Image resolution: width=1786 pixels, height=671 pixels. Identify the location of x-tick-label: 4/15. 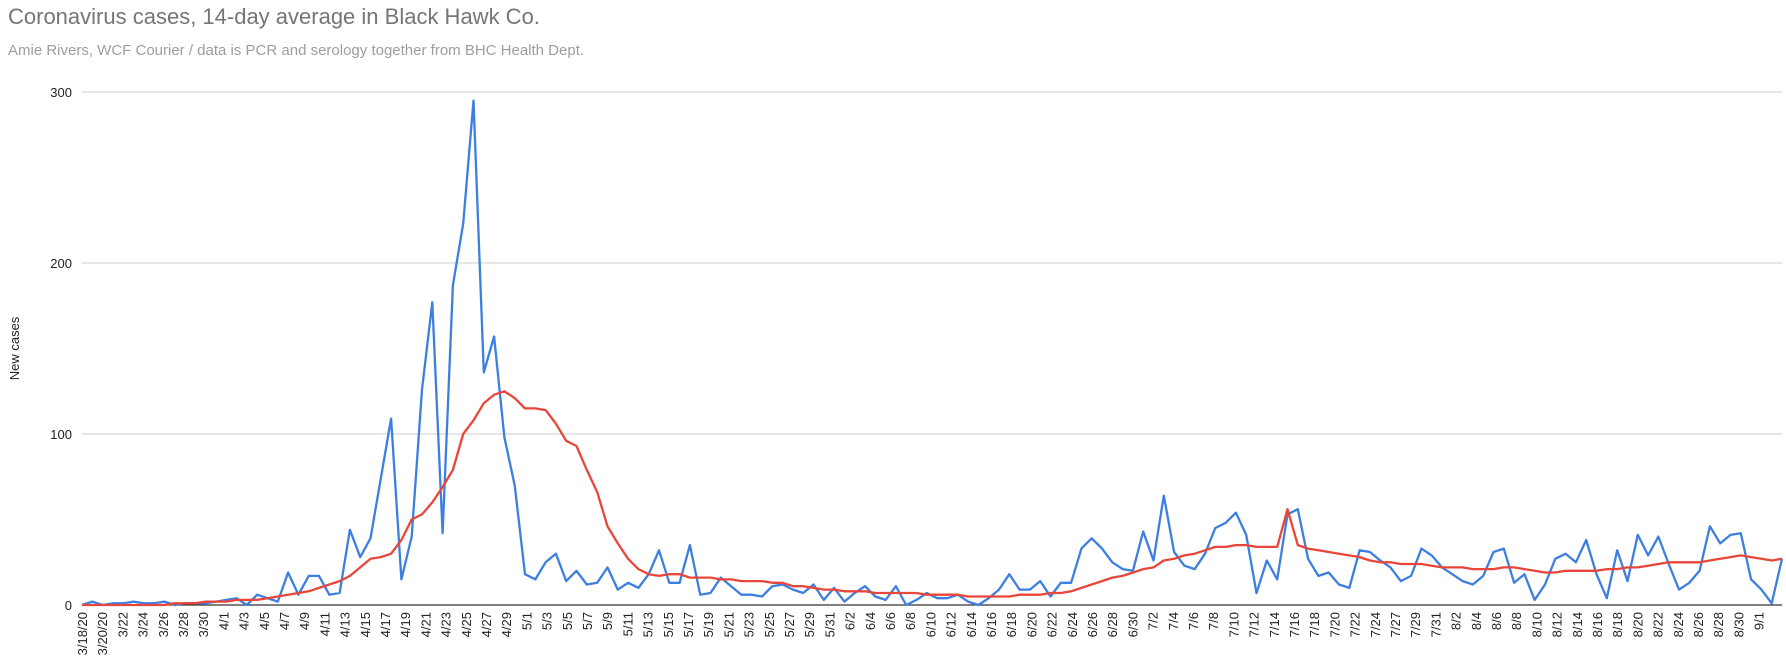
(365, 624).